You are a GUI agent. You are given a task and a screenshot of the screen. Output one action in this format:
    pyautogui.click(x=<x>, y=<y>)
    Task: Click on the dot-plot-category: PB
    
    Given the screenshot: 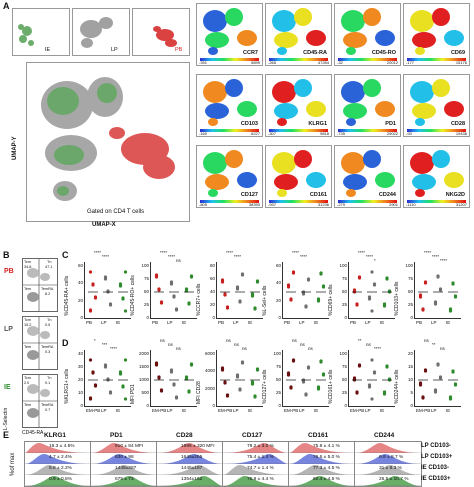 What is the action you would take?
    pyautogui.click(x=155, y=322)
    